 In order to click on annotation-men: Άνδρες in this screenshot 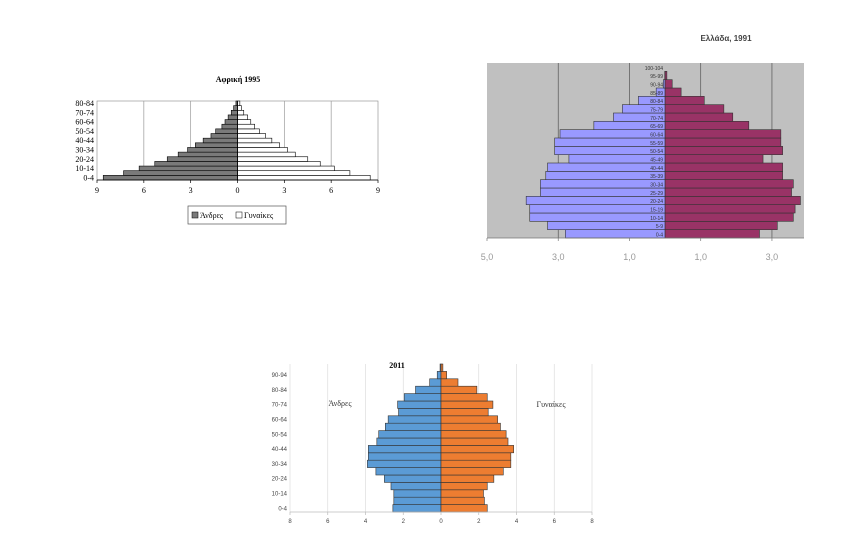, I will do `click(340, 403)`.